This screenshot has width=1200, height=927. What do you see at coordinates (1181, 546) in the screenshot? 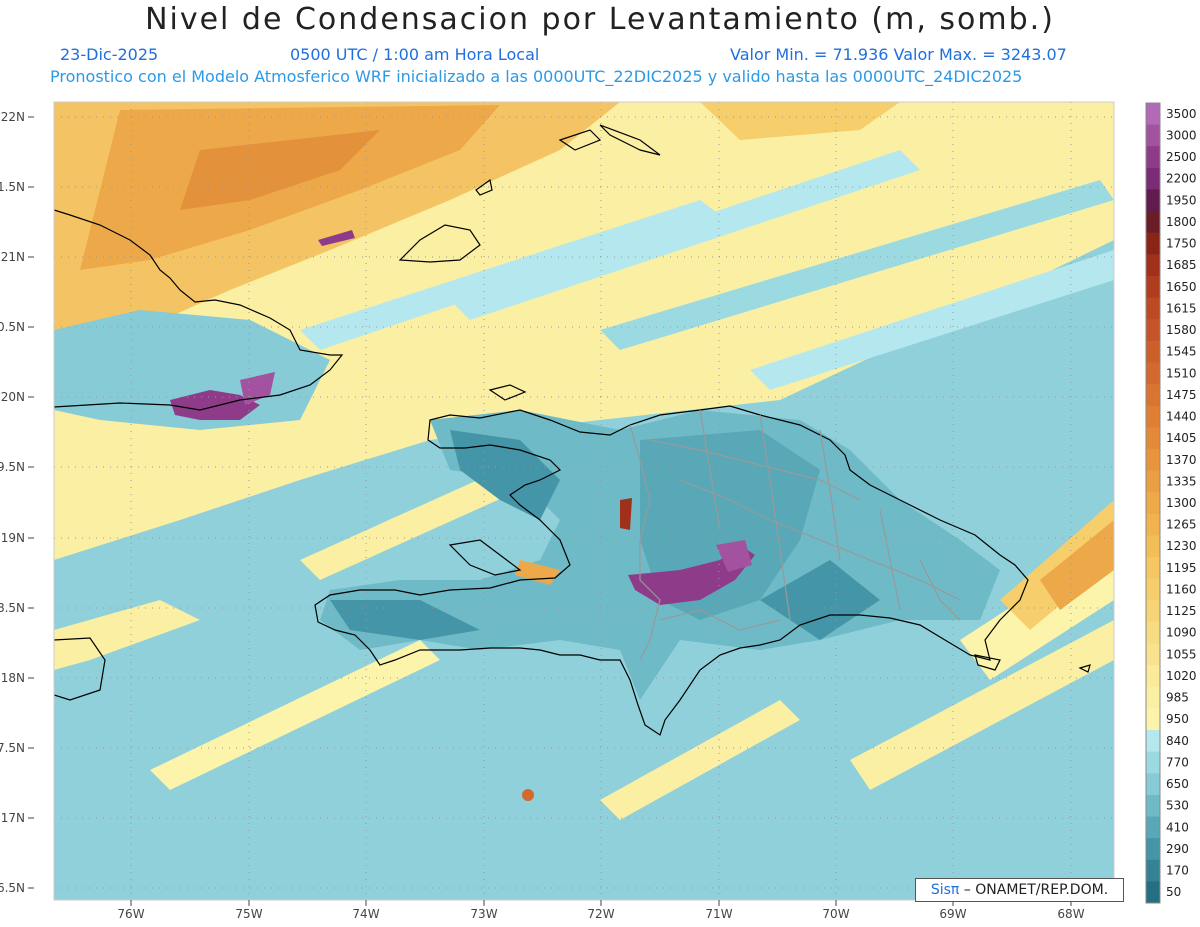
I see `colorbar-label: 1230` at bounding box center [1181, 546].